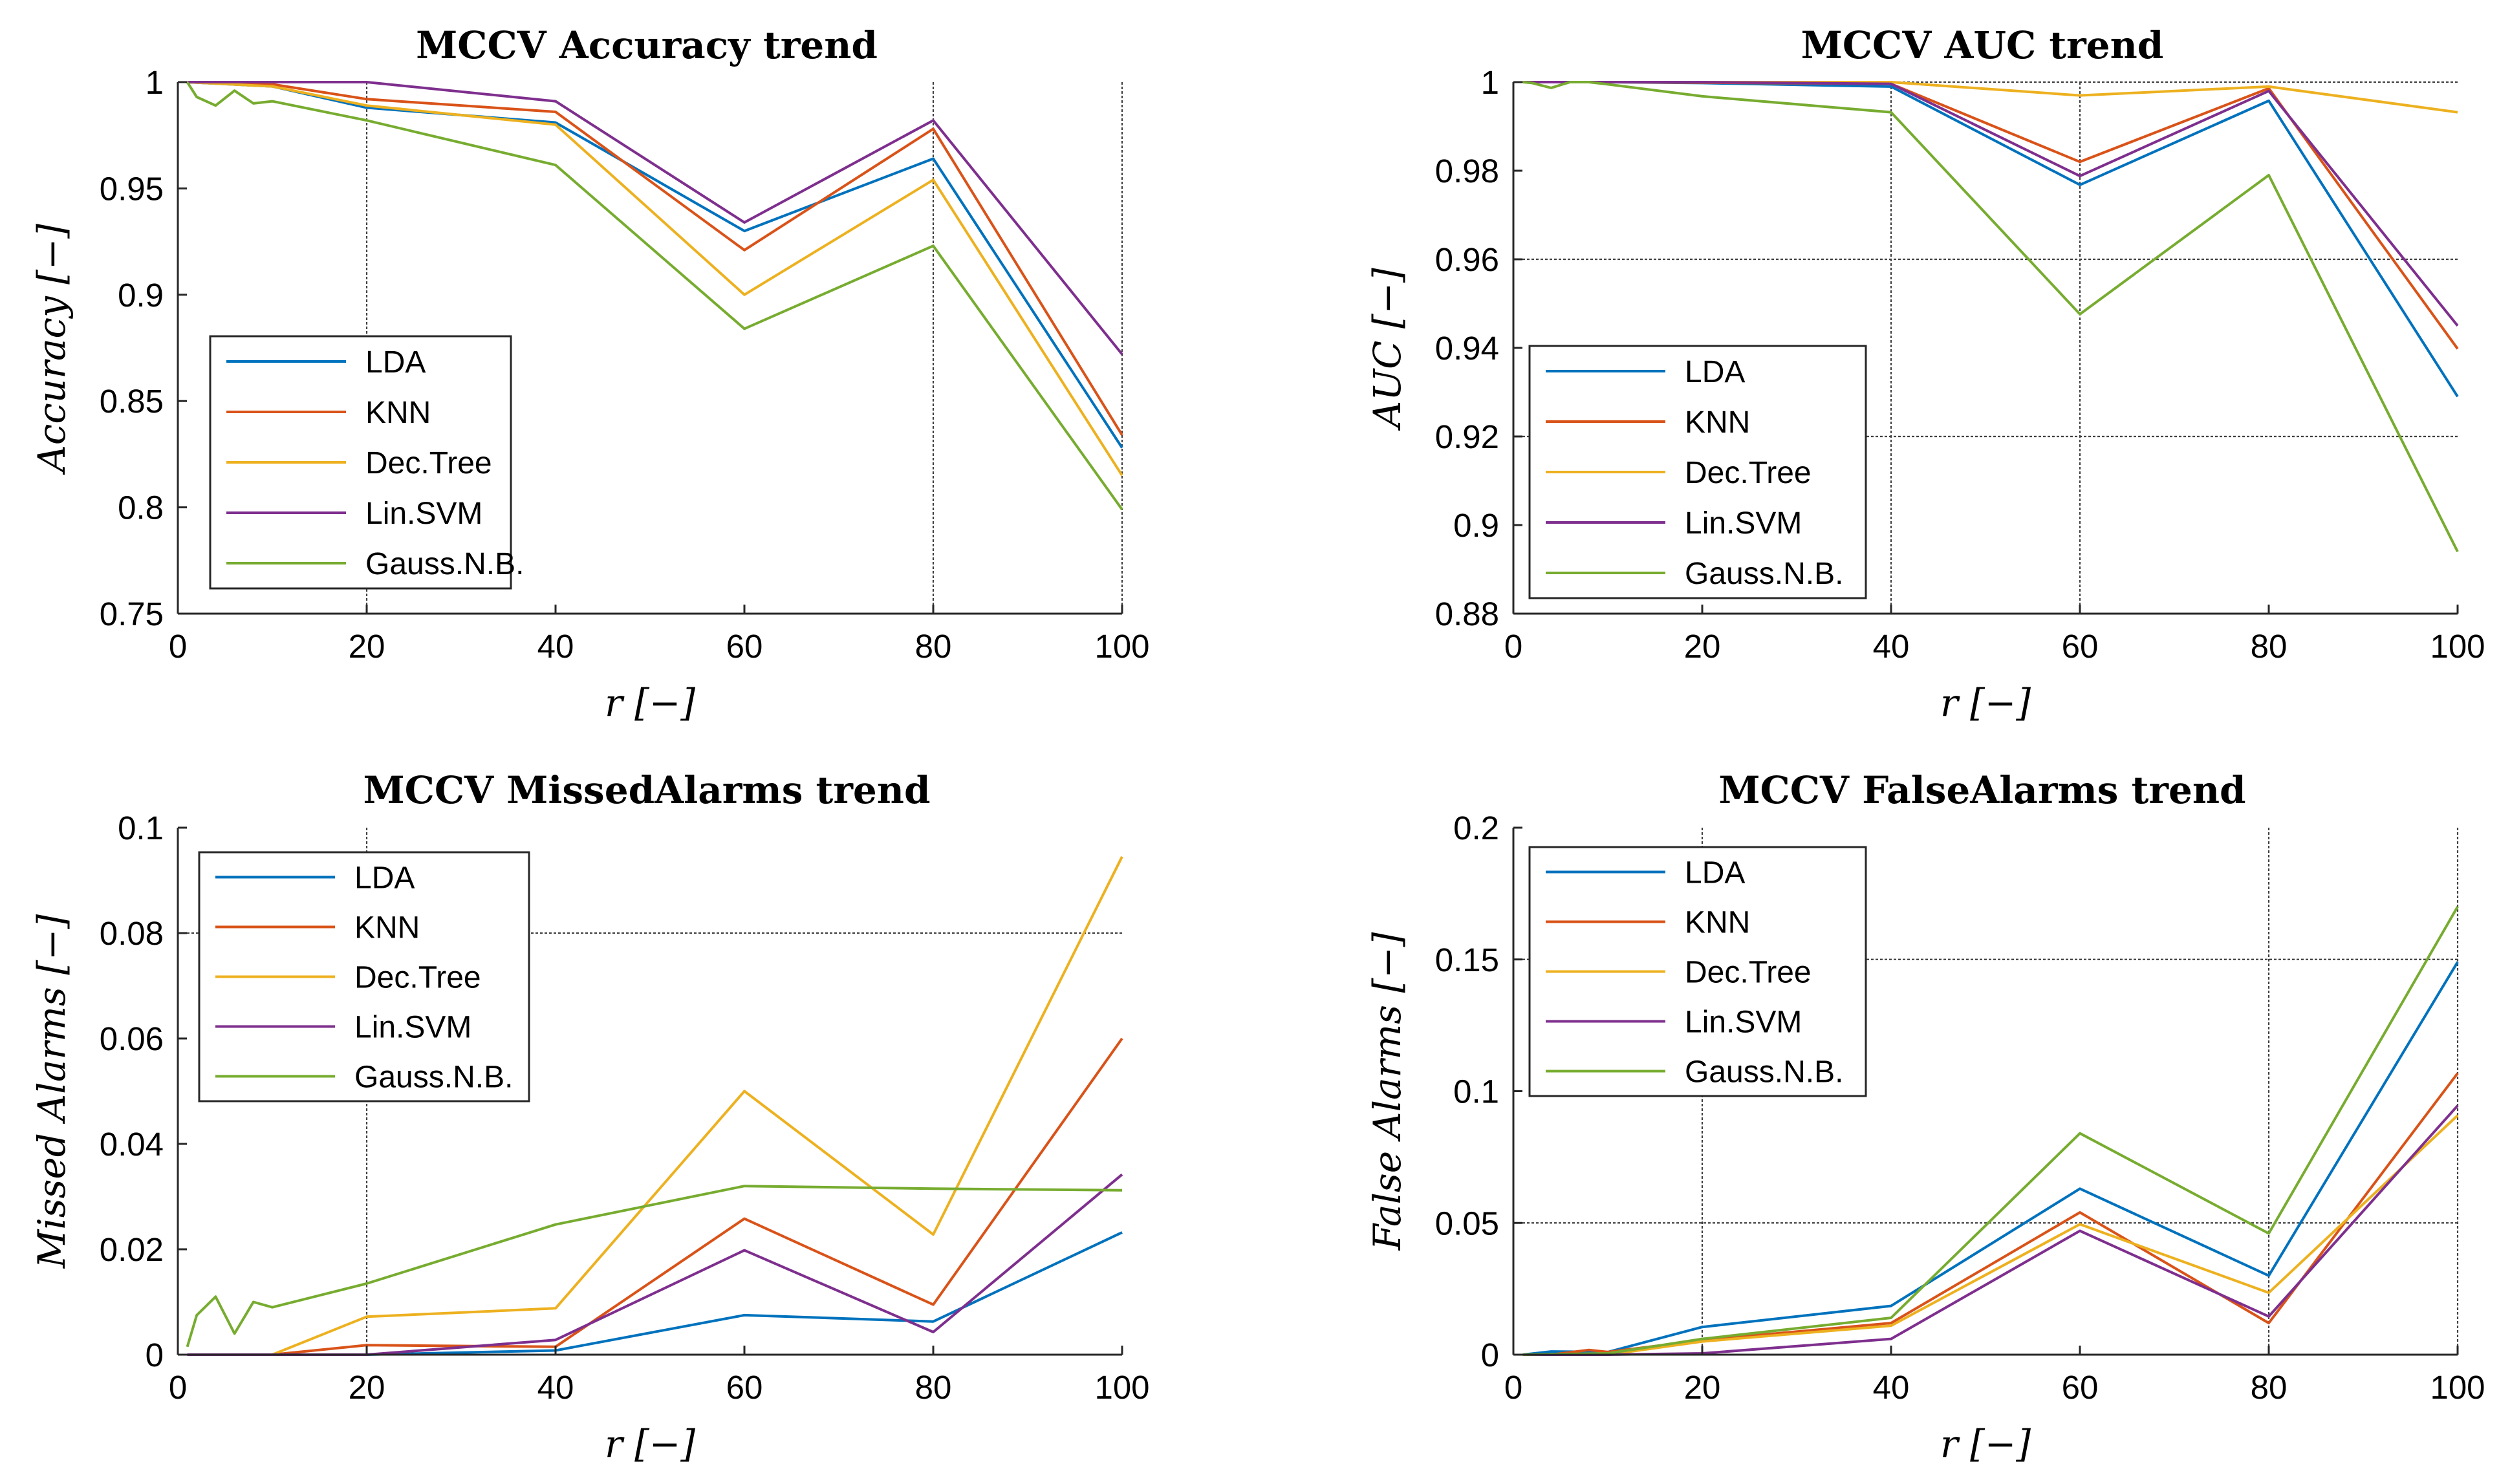 Image resolution: width=2510 pixels, height=1484 pixels. What do you see at coordinates (1743, 1022) in the screenshot?
I see `chart-3-legend-label: Lin.SVM` at bounding box center [1743, 1022].